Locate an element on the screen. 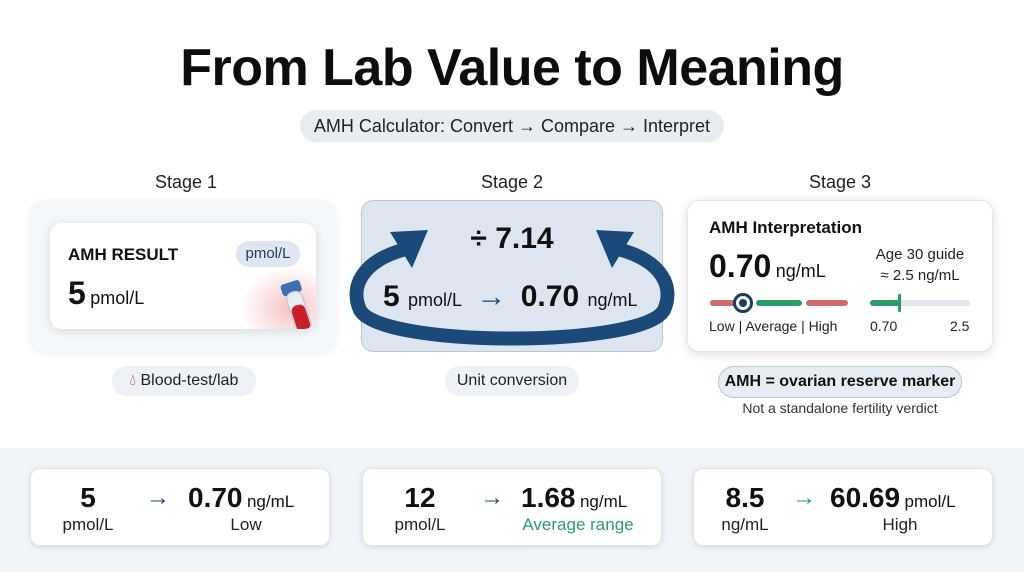 Image resolution: width=1024 pixels, height=572 pixels. blood-drop-icon: 💧︎ is located at coordinates (133, 380).